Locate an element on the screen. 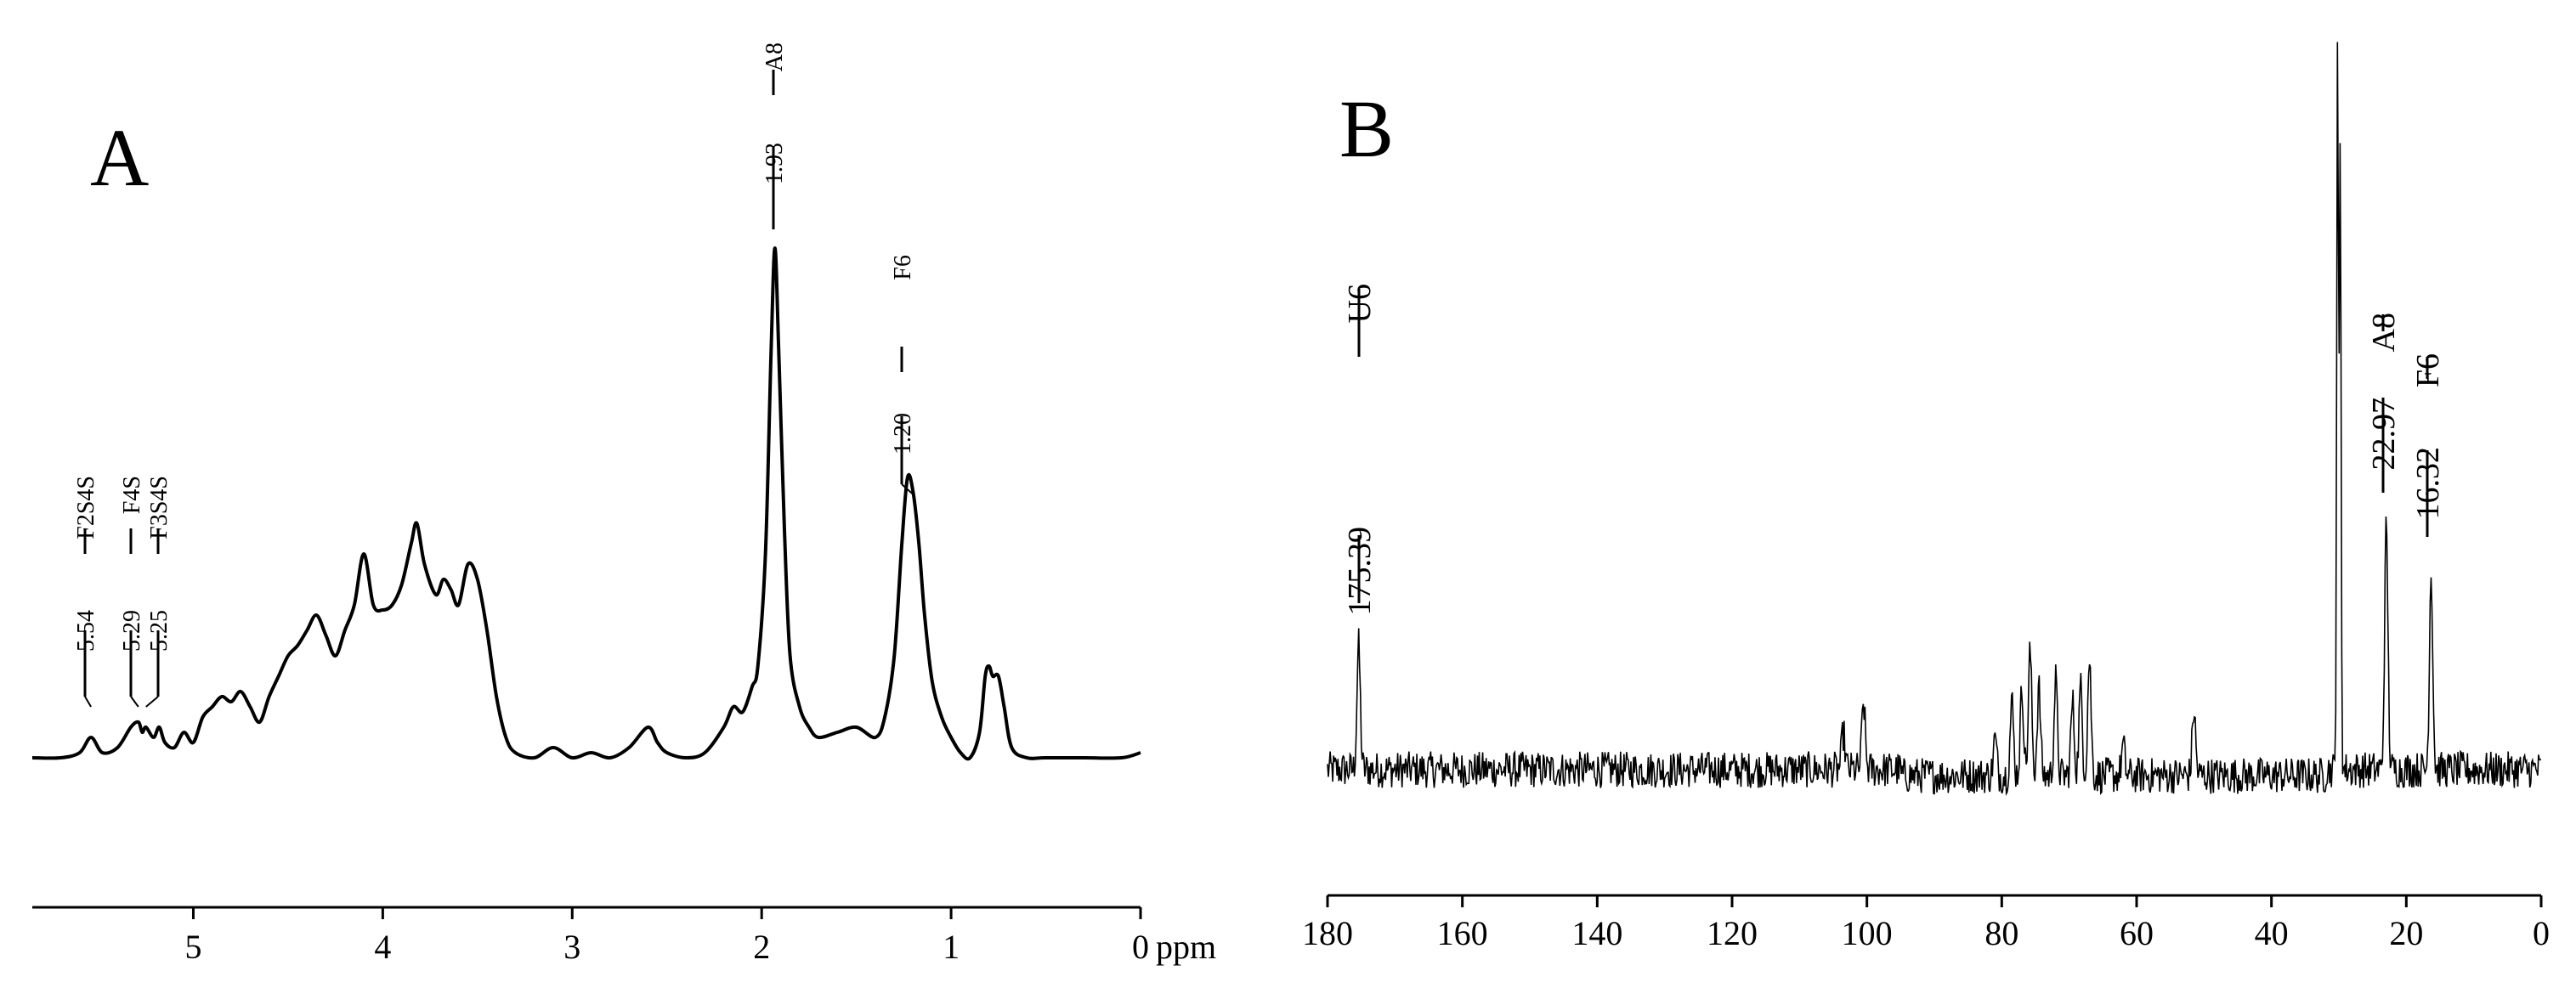 This screenshot has width=2576, height=1005. panel-a-annotation-name: A8 is located at coordinates (774, 56).